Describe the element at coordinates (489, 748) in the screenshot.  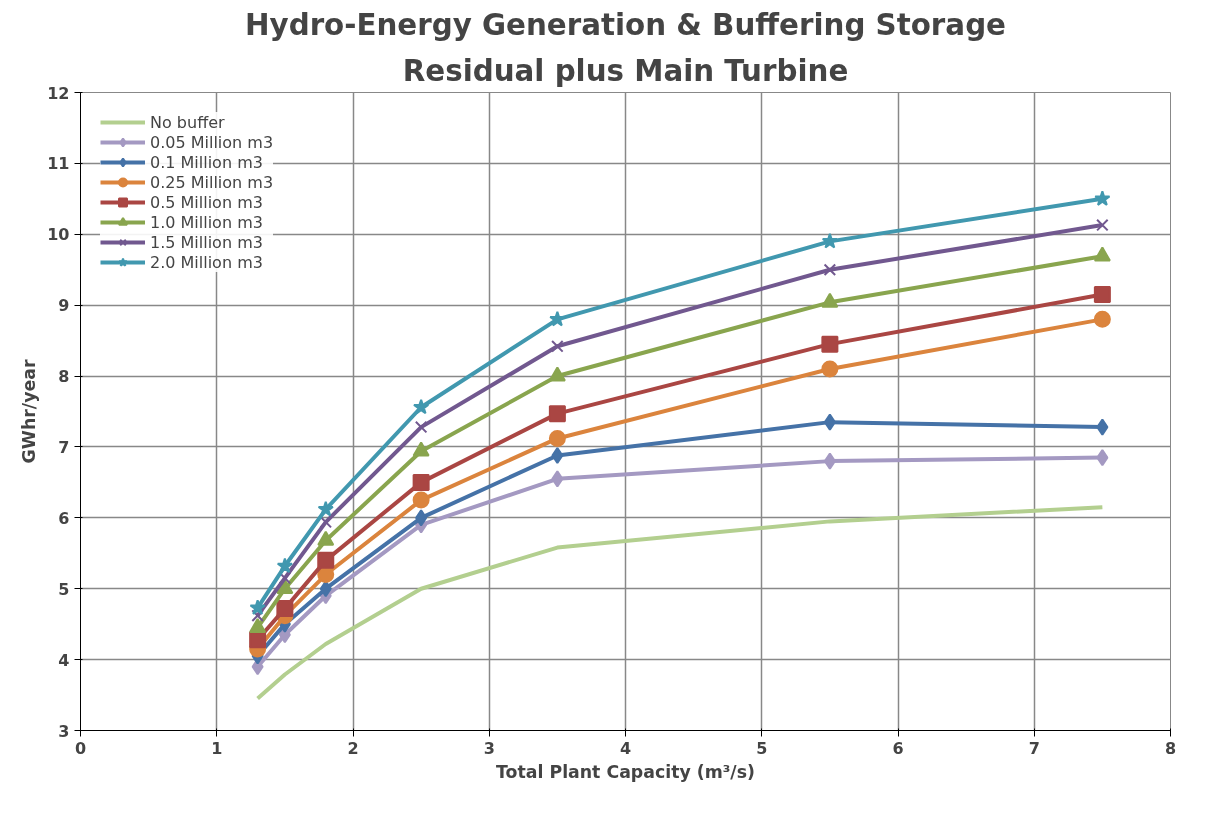
I see `x-tick-label: 3` at that location.